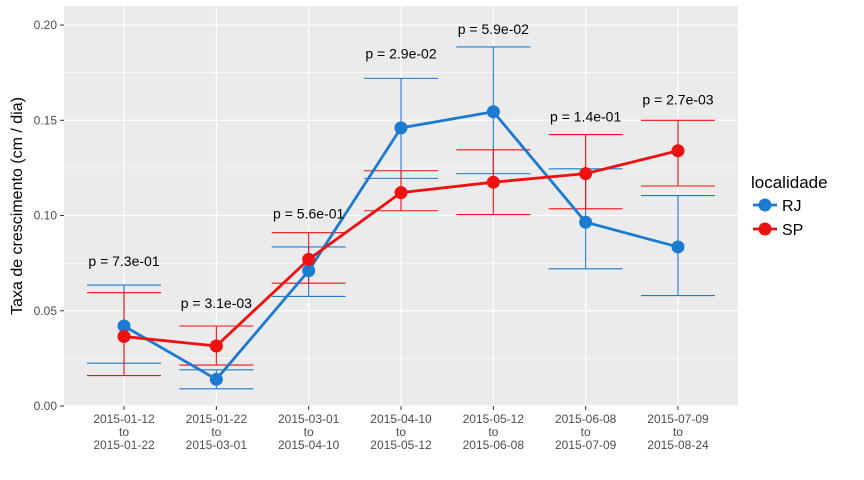  What do you see at coordinates (216, 303) in the screenshot?
I see `p-value-label: p = 3.1e-03` at bounding box center [216, 303].